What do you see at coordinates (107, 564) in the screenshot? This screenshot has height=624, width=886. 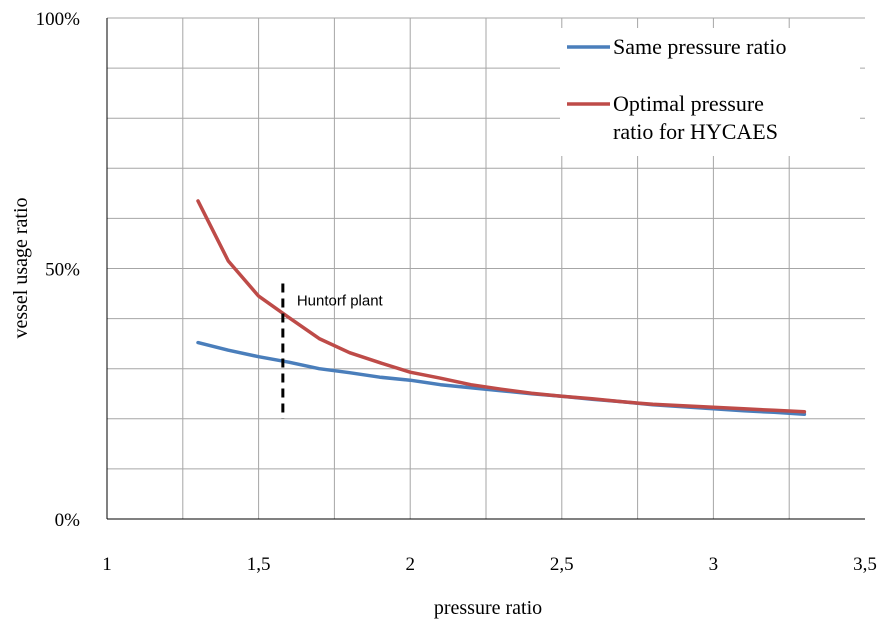 I see `x-tick-label: 1` at bounding box center [107, 564].